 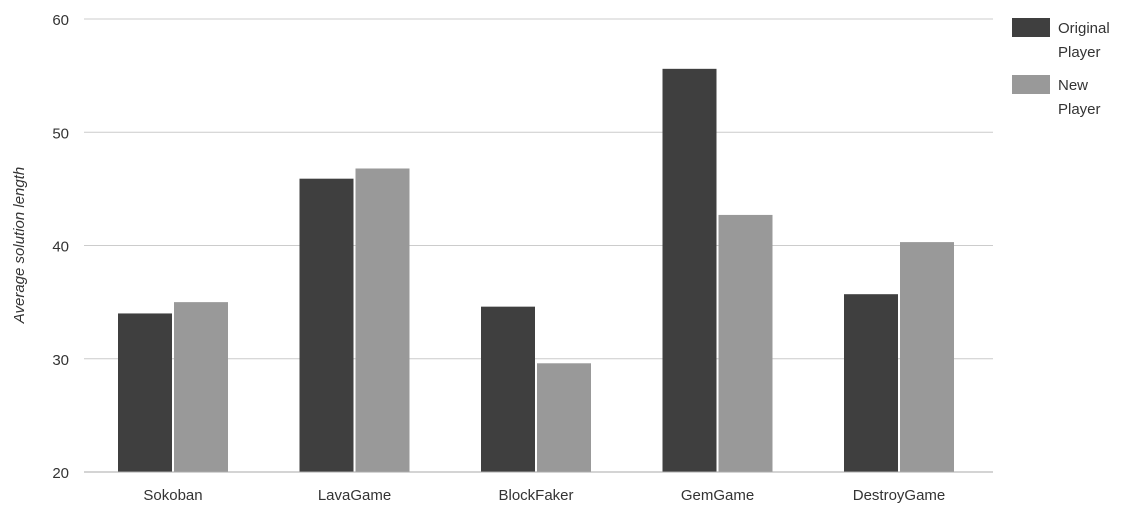 I want to click on y-tick-label: 40, so click(x=60, y=247).